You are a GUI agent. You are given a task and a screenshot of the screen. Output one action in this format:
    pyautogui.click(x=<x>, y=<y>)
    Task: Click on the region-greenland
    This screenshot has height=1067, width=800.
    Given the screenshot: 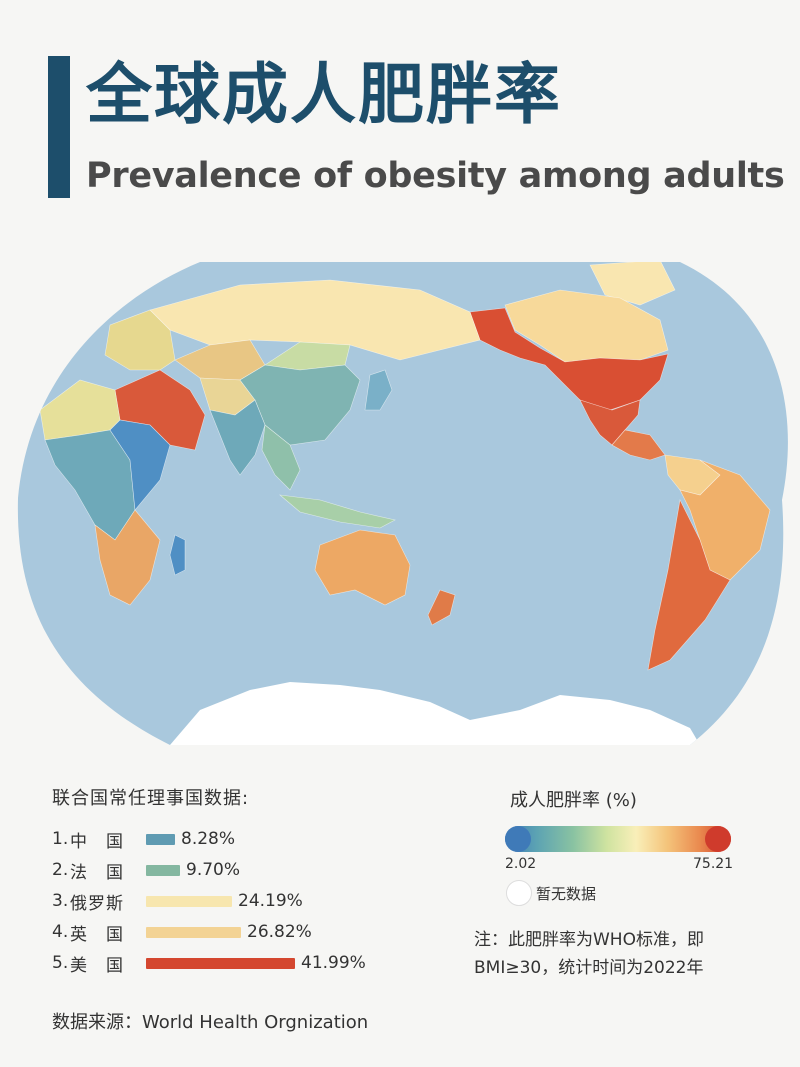 What is the action you would take?
    pyautogui.click(x=632, y=284)
    